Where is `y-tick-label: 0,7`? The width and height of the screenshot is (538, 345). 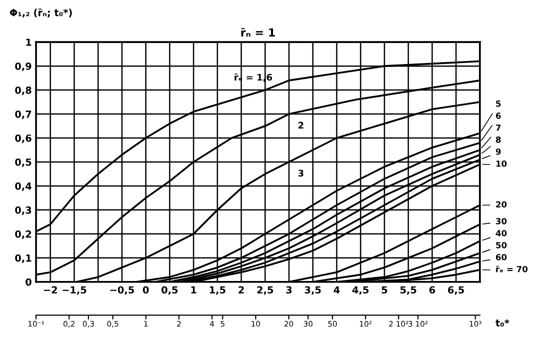 y-tick-label: 0,7 is located at coordinates (23, 115).